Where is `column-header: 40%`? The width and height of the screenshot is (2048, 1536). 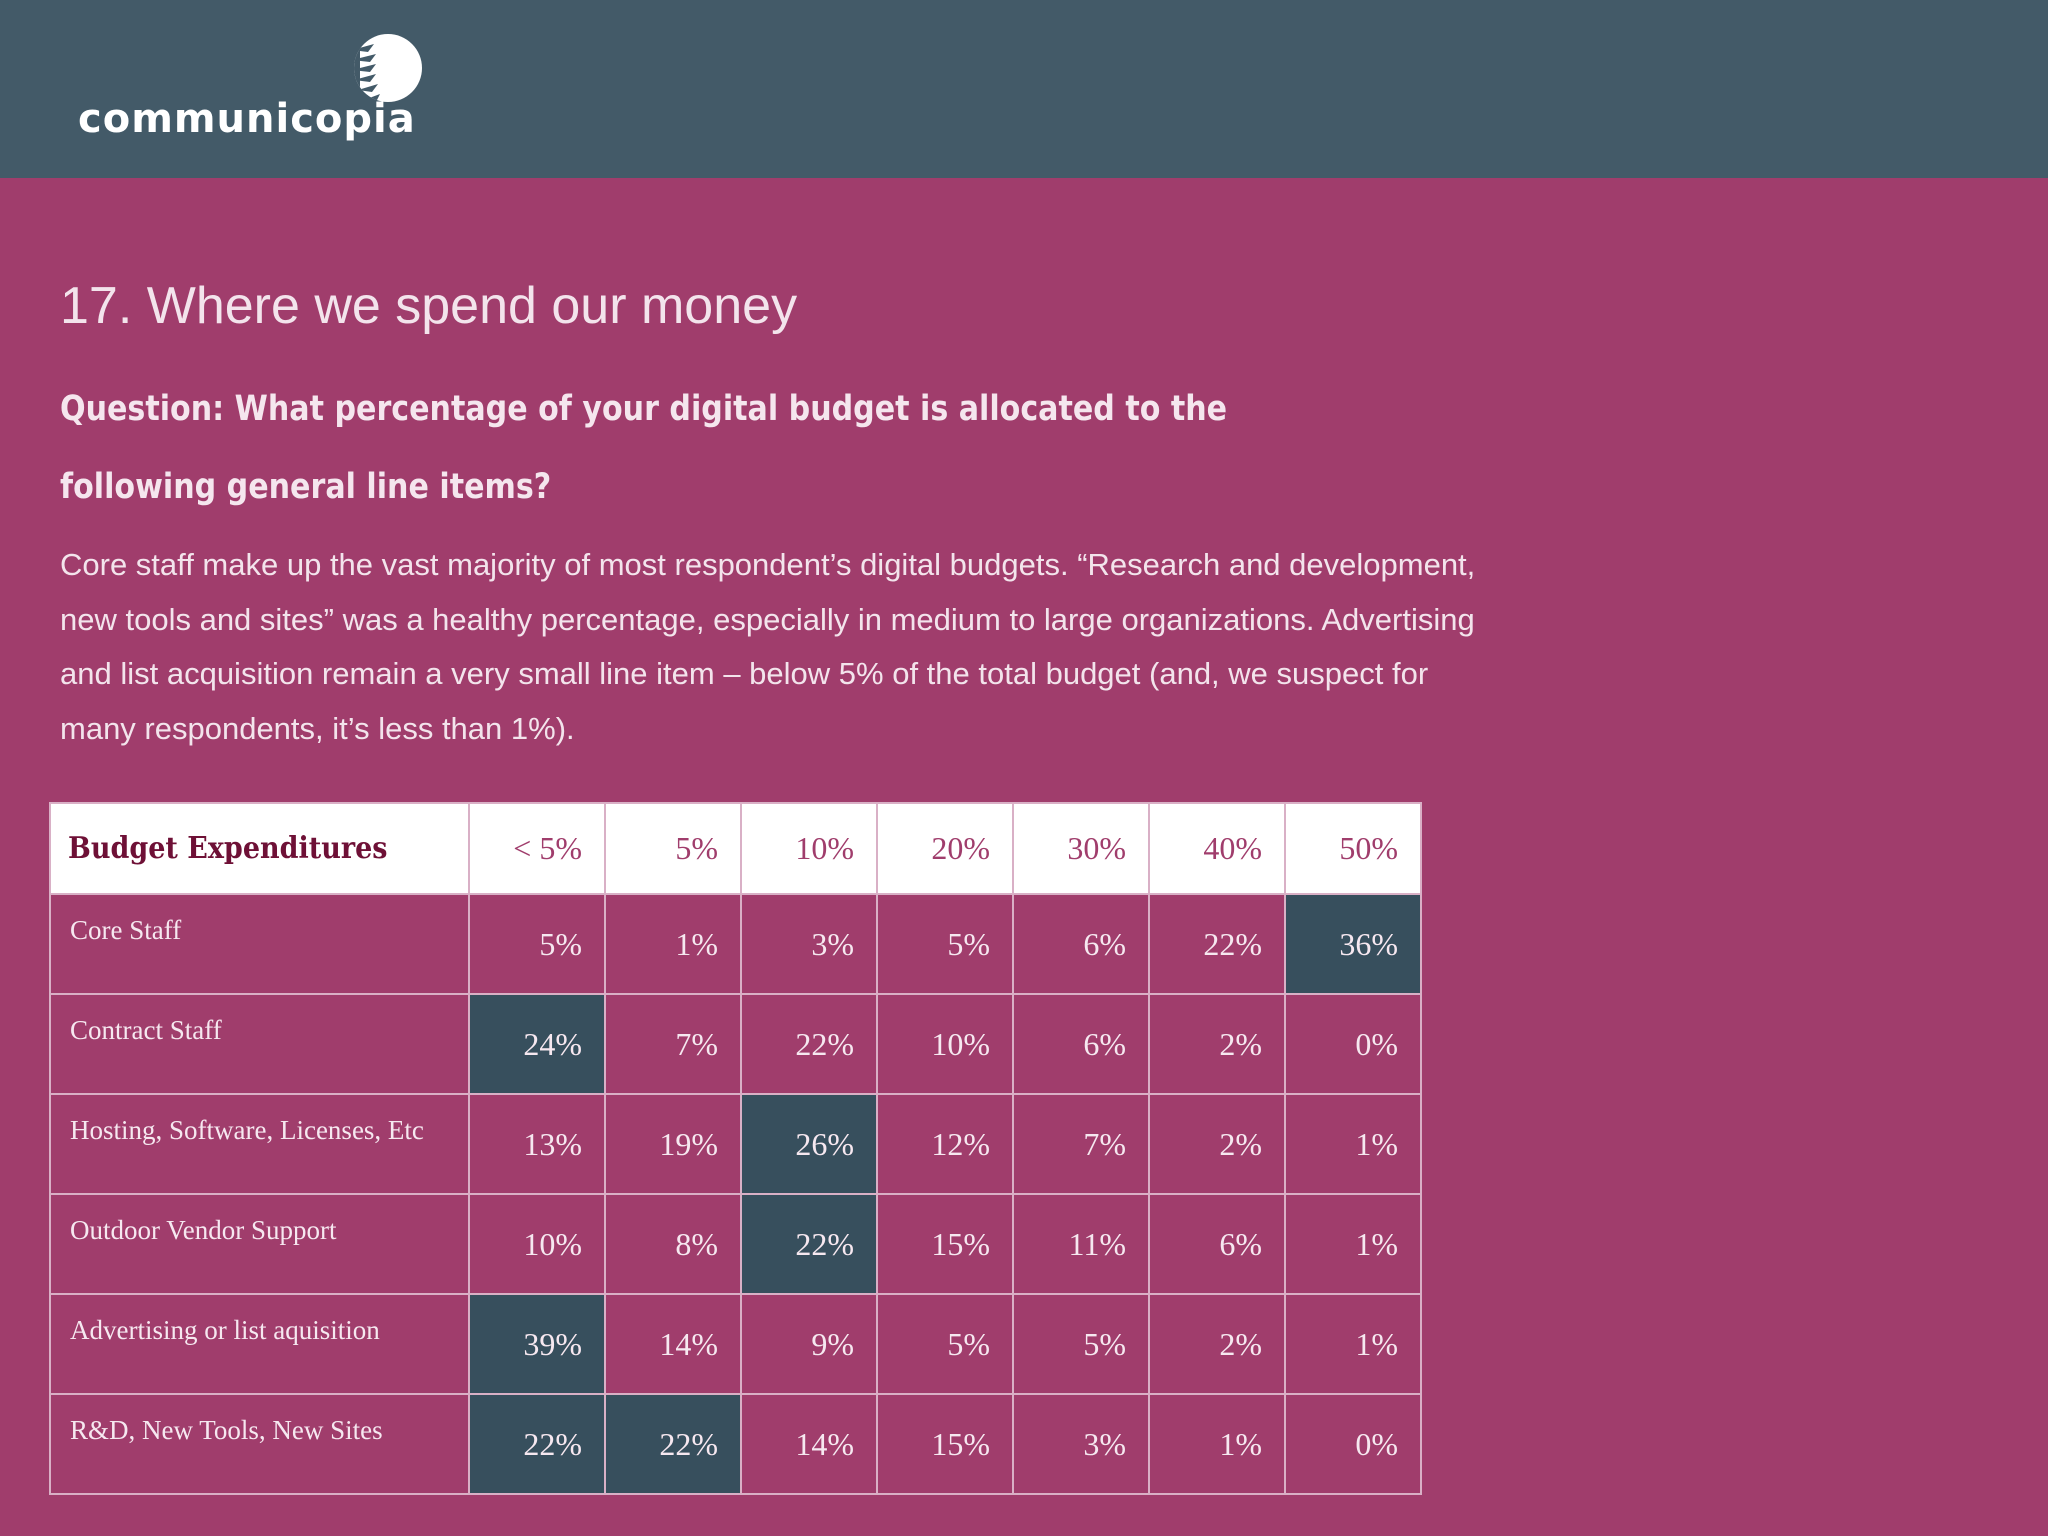
column-header: 40% is located at coordinates (1217, 848).